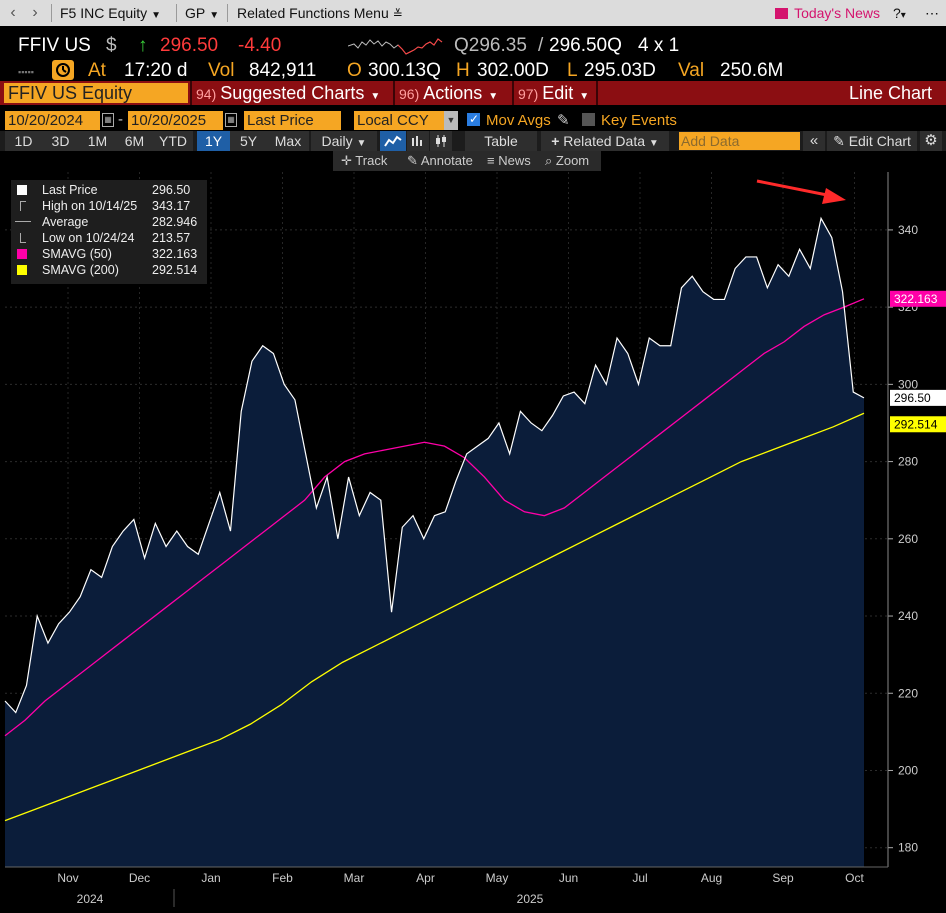  What do you see at coordinates (518, 120) in the screenshot?
I see `mov-avgs-toggle: ✓ Mov Avgs ✎` at bounding box center [518, 120].